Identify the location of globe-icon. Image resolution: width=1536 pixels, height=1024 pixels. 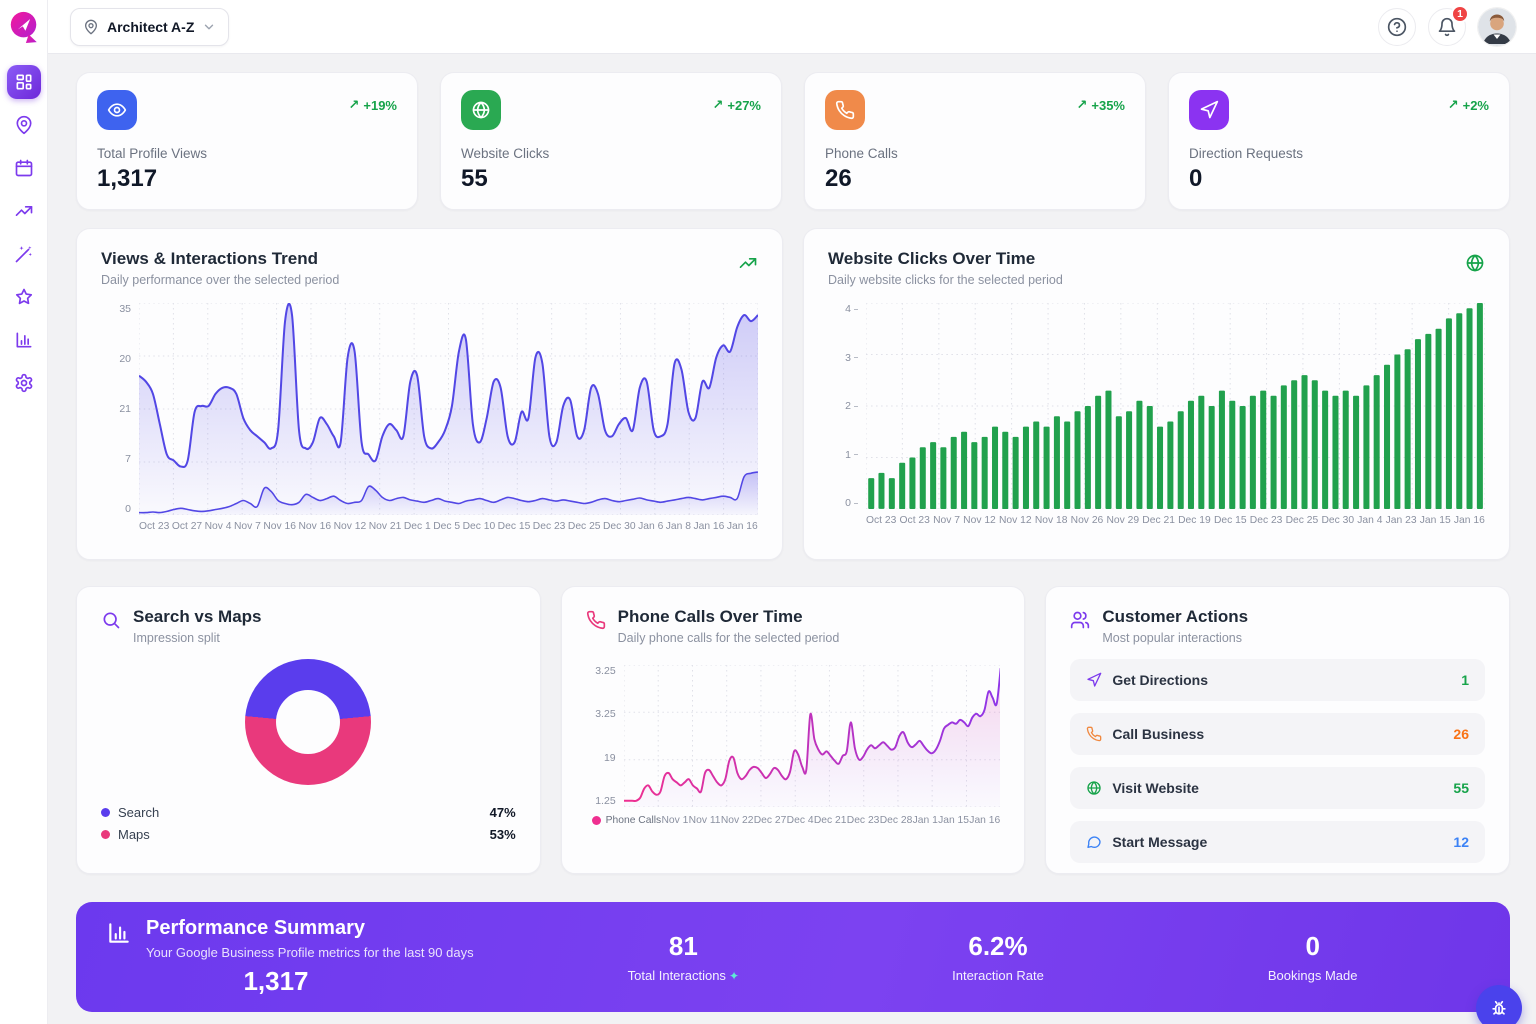
(1475, 263).